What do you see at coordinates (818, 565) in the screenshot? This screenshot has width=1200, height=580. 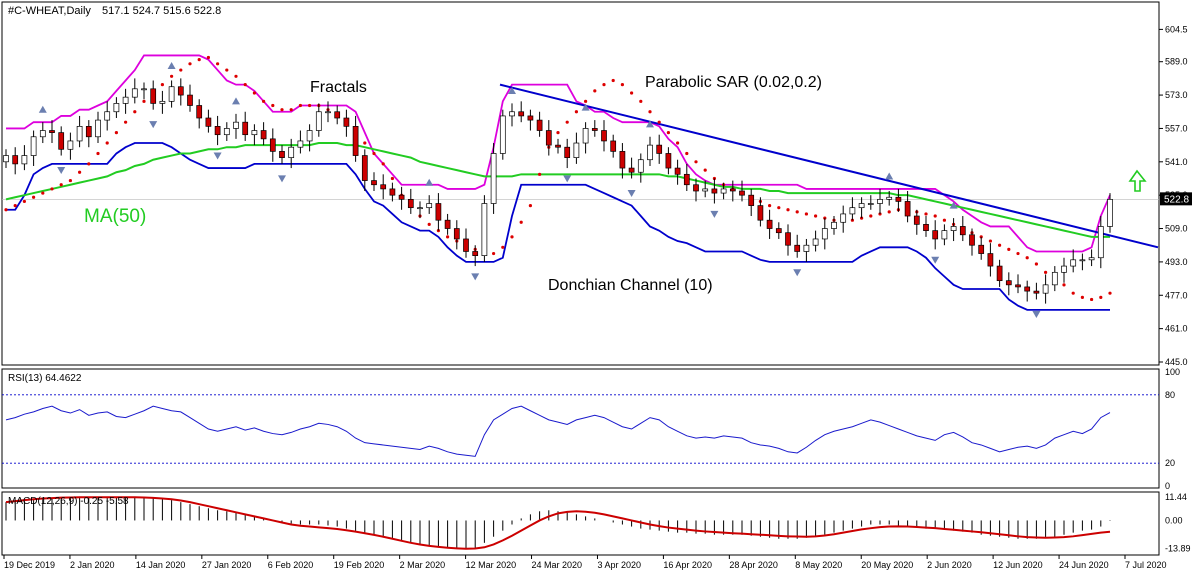 I see `date-tick-label: 8 May 2020` at bounding box center [818, 565].